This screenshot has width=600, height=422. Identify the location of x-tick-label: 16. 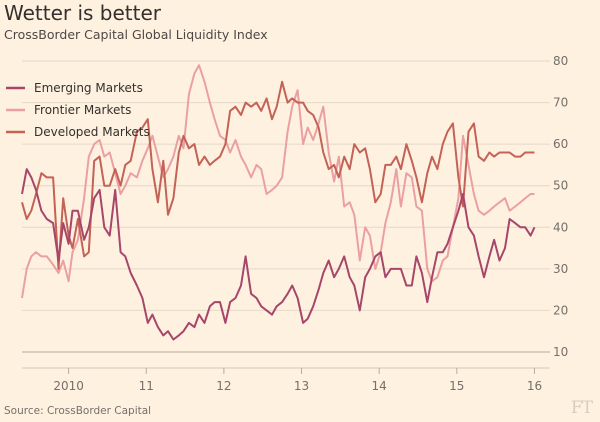
(534, 386).